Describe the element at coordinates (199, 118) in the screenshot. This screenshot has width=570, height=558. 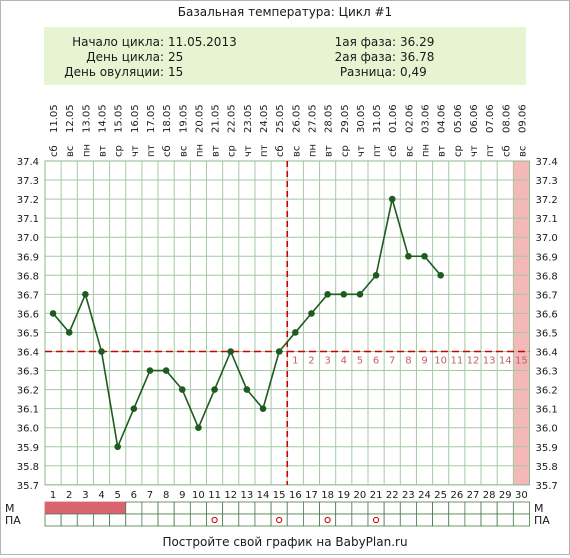
I see `x-tick-label-date: 20.05` at that location.